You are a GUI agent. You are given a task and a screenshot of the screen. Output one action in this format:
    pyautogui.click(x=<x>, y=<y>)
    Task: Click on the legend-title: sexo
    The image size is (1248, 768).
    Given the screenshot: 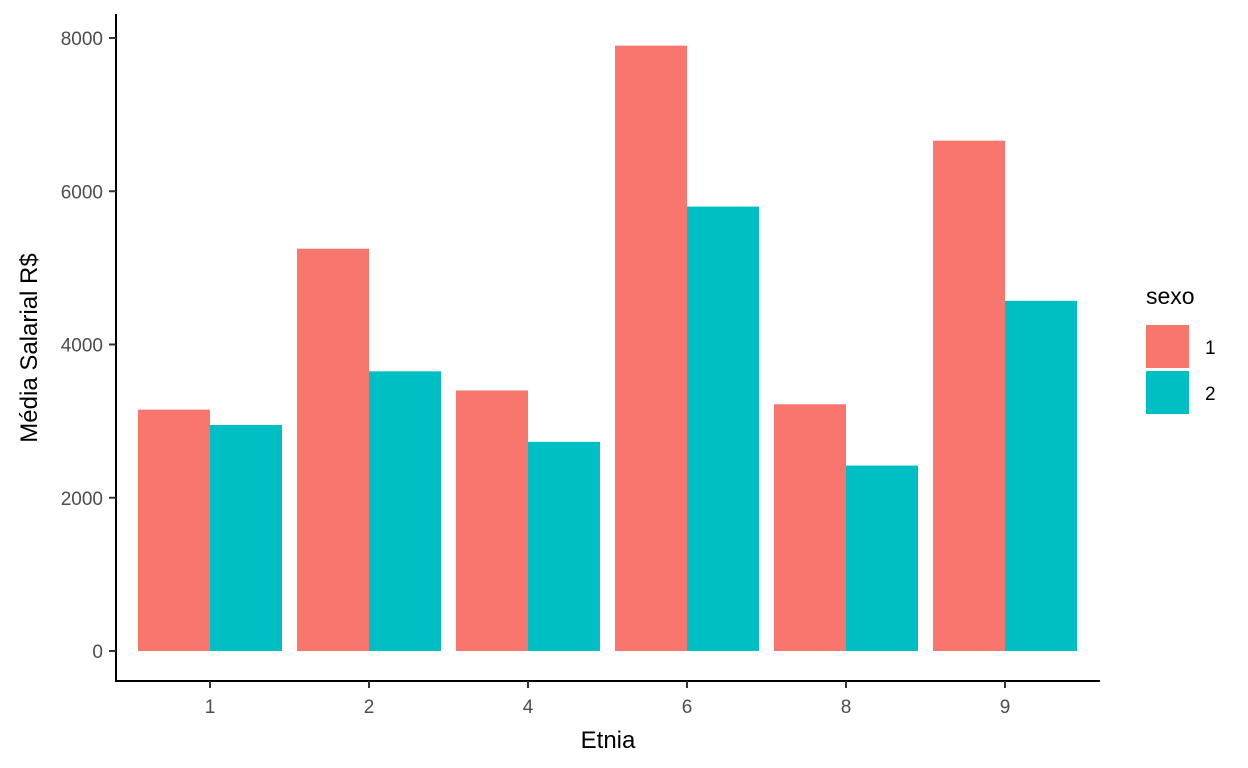 What is the action you would take?
    pyautogui.click(x=1170, y=296)
    